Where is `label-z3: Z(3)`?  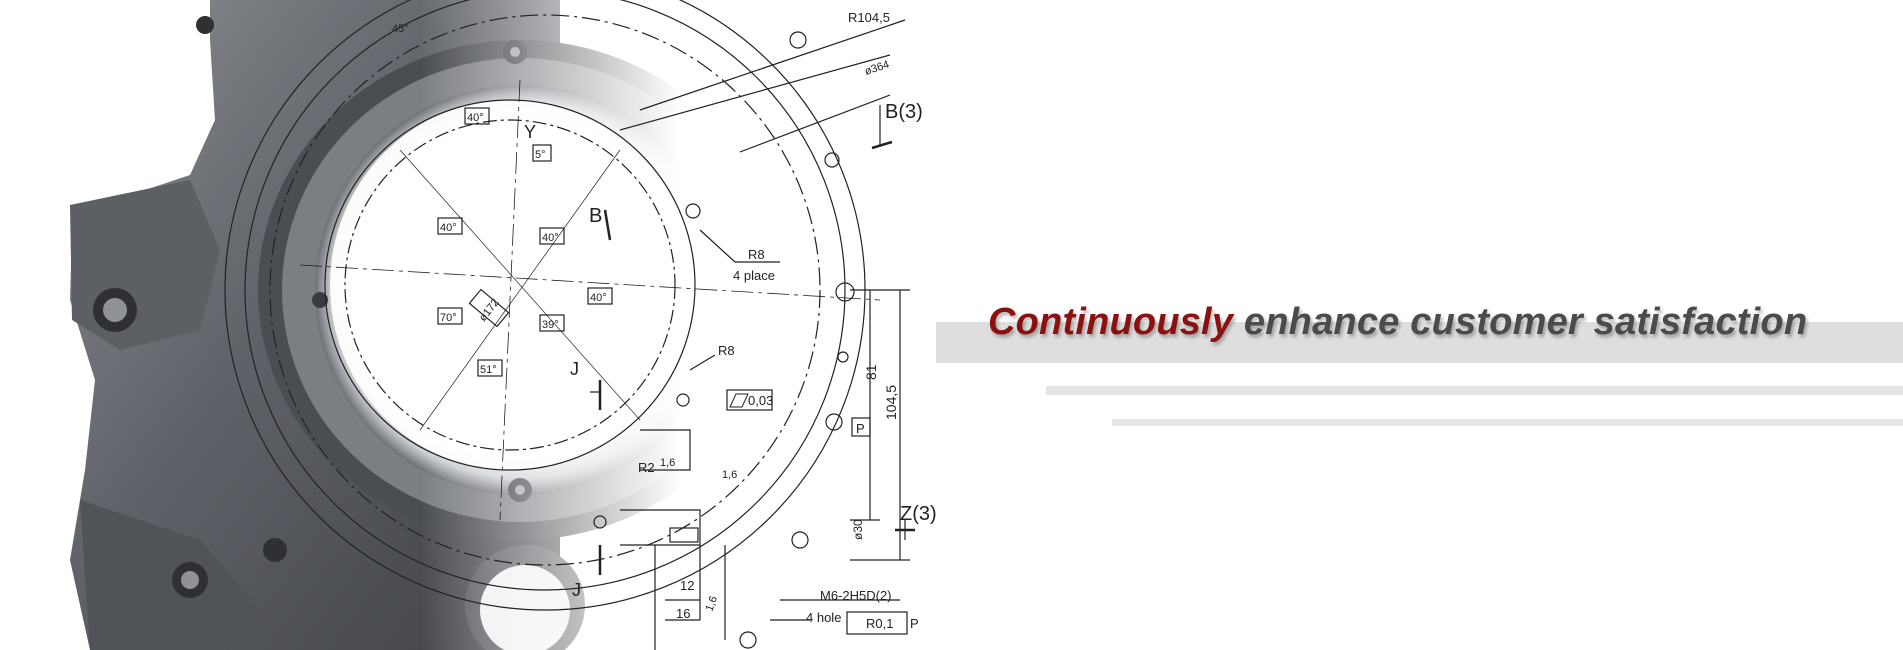
label-z3: Z(3) is located at coordinates (918, 514).